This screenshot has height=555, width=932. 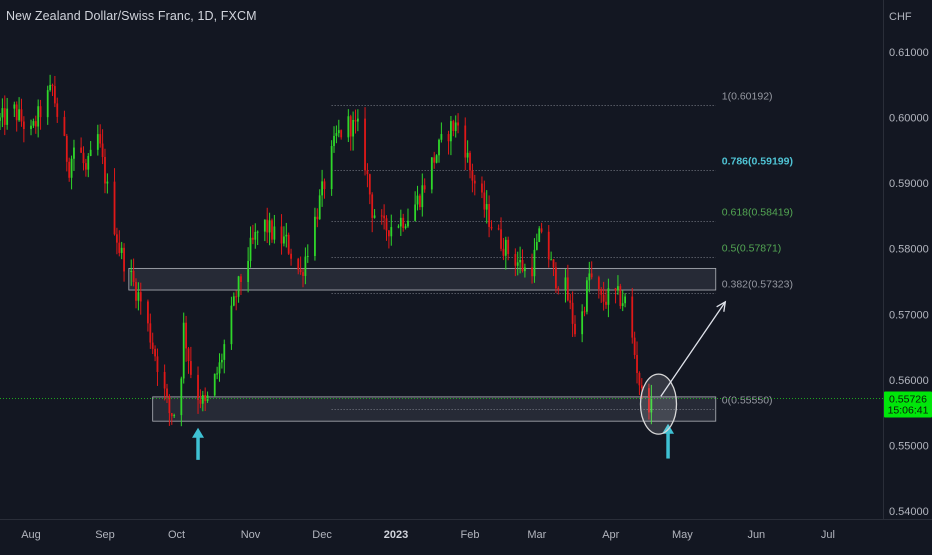 I want to click on x-axis-tick-label: Jun, so click(x=756, y=535).